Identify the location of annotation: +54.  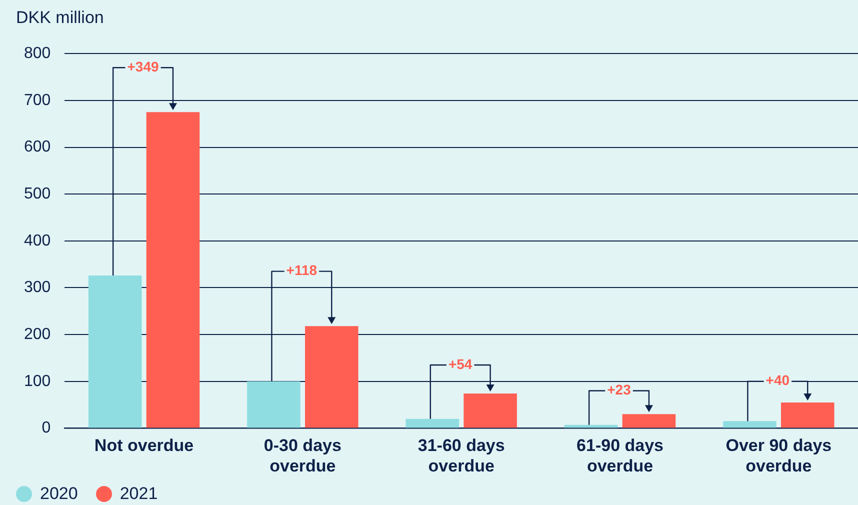
(460, 364).